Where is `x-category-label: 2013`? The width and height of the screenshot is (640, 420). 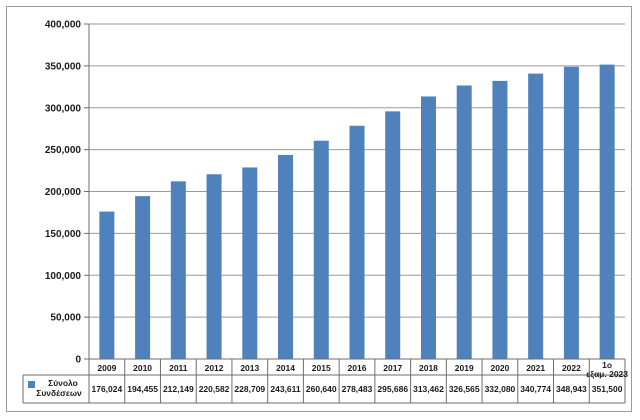 x-category-label: 2013 is located at coordinates (249, 368).